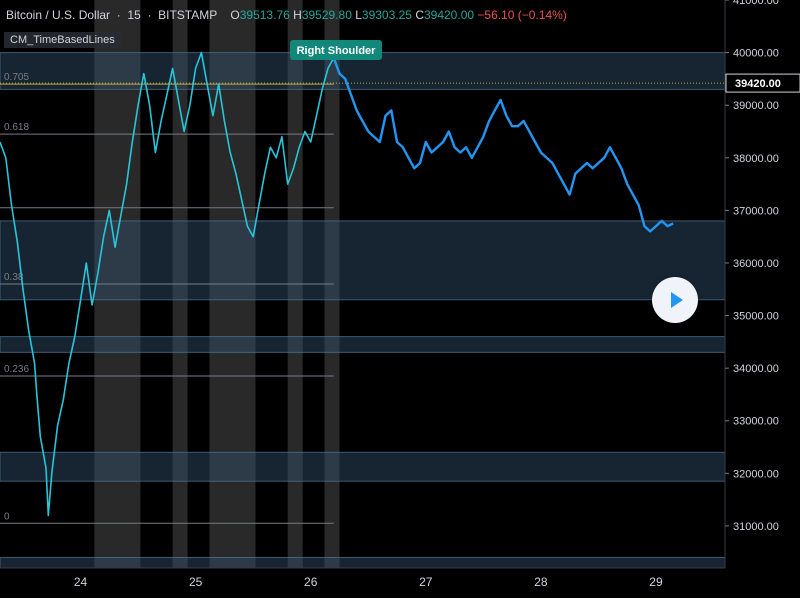 Image resolution: width=800 pixels, height=598 pixels. Describe the element at coordinates (264, 15) in the screenshot. I see `open-value: 39513.76` at that location.